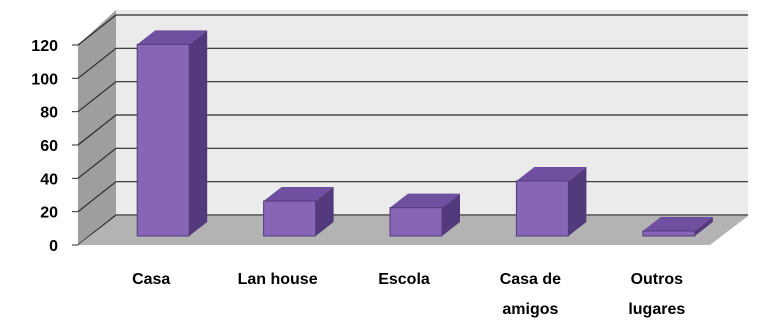 The width and height of the screenshot is (760, 320). I want to click on x-tick-label: Lan house, so click(278, 279).